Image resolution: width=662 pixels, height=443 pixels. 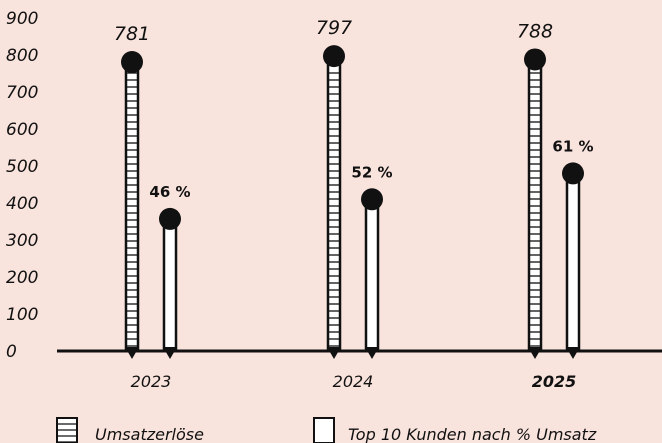 I want to click on legend-label-umsatz: Umsatzerlöse, so click(x=149, y=434).